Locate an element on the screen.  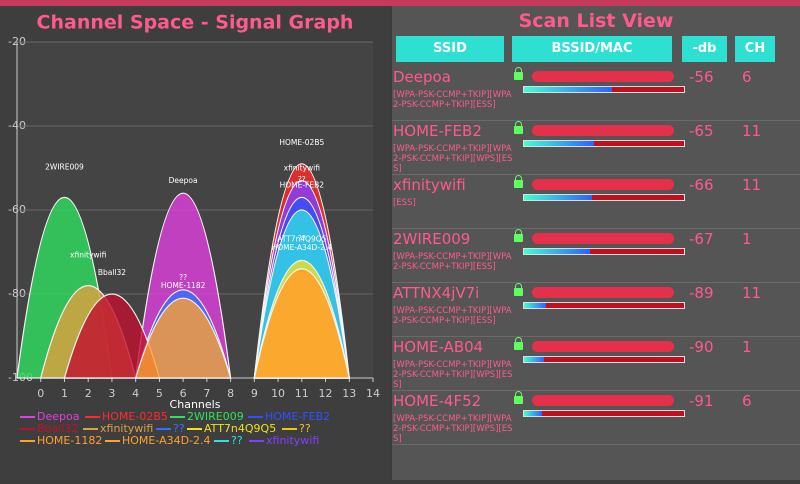
legend-label: HOME-02B5 is located at coordinates (135, 416).